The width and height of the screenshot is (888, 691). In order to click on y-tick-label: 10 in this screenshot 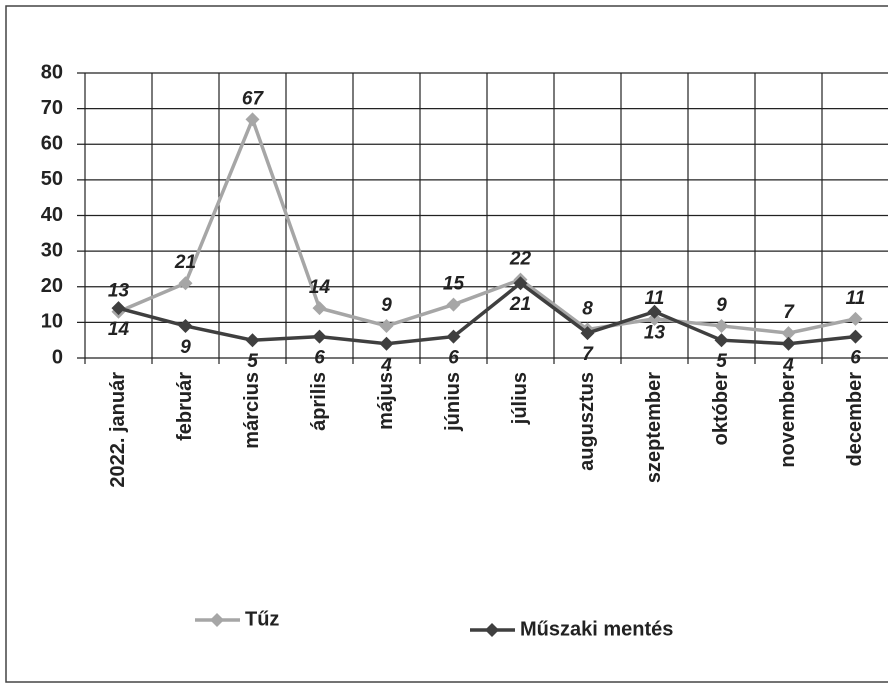, I will do `click(52, 322)`.